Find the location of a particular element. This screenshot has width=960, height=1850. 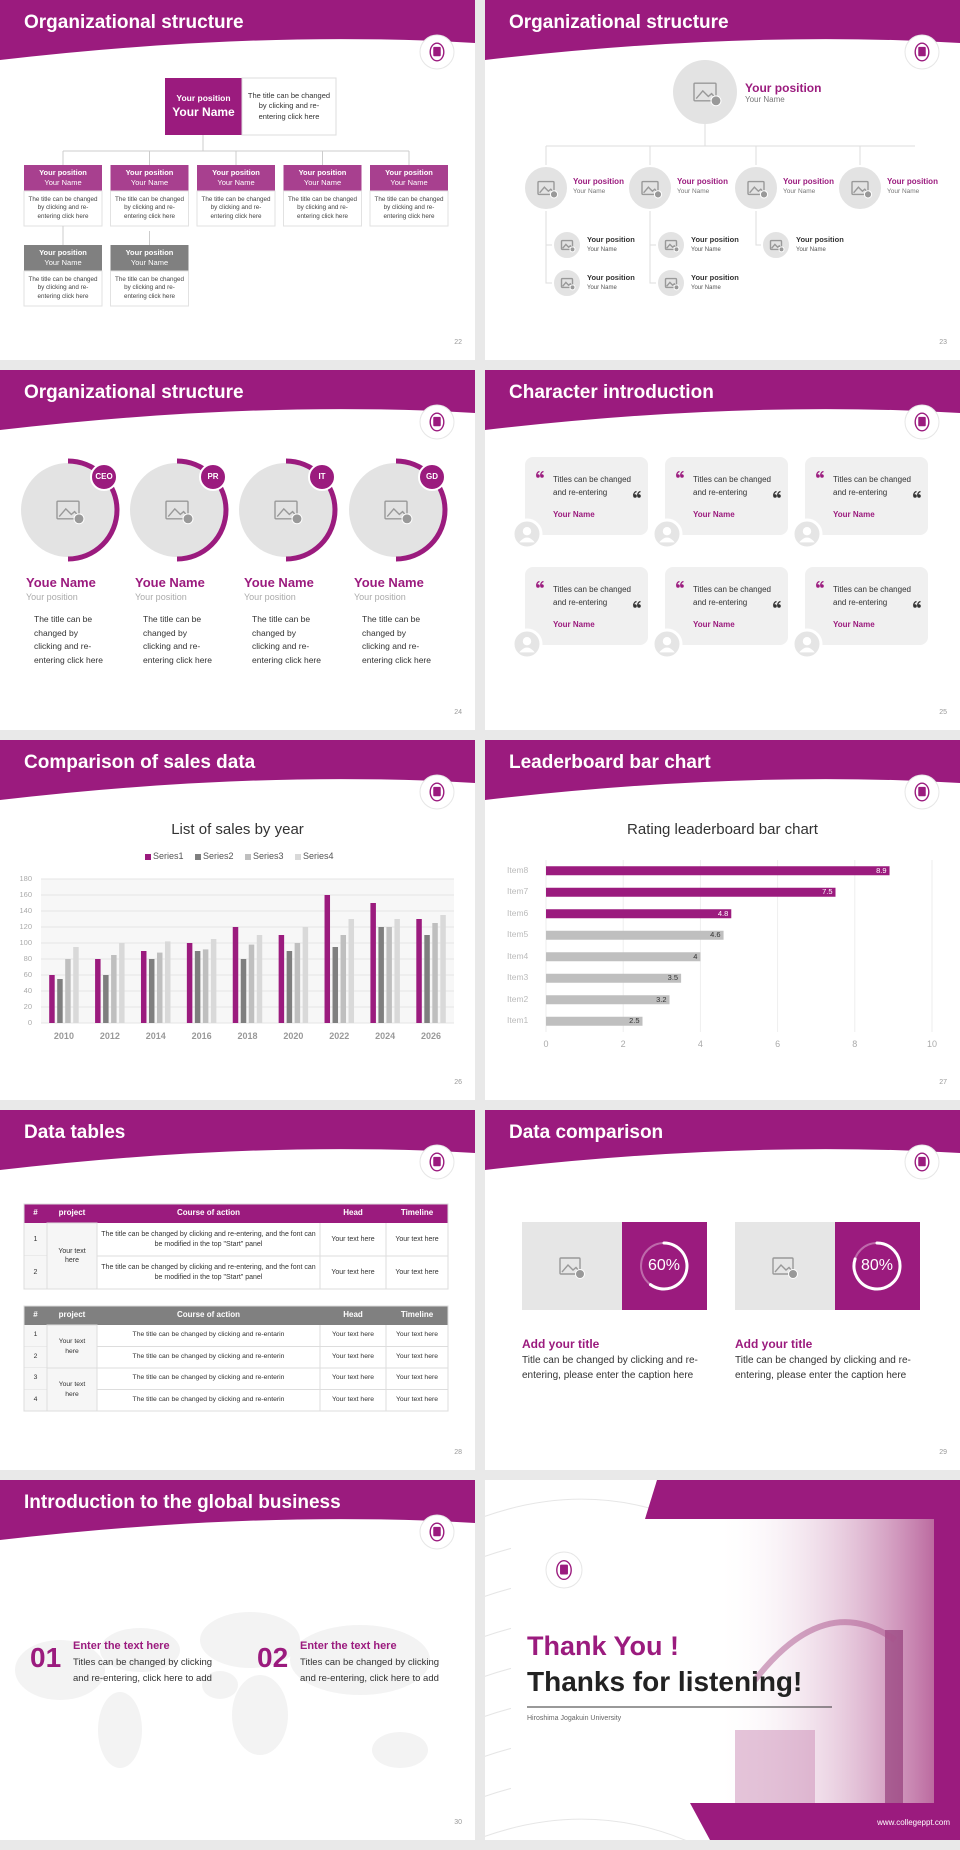

unit-name: Your Name is located at coordinates (236, 182).